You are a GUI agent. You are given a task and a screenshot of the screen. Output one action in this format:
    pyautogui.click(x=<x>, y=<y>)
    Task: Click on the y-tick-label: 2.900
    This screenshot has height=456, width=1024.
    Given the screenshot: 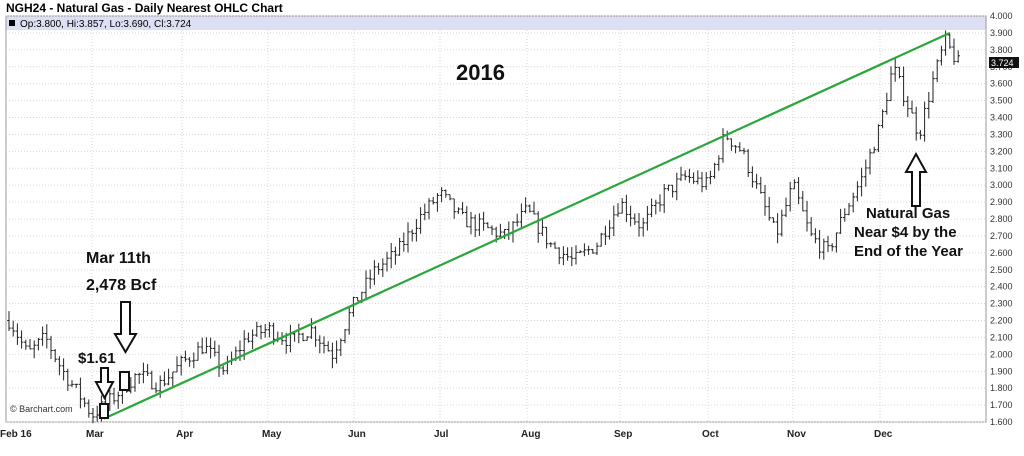 What is the action you would take?
    pyautogui.click(x=1001, y=202)
    